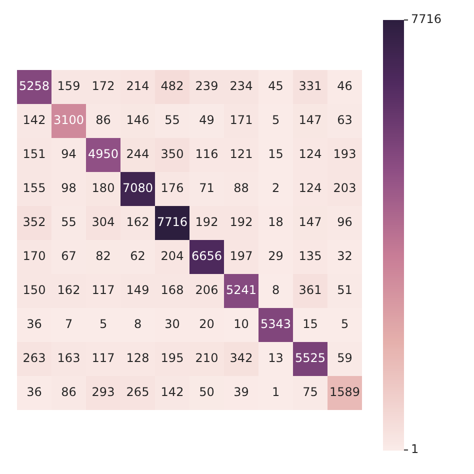  I want to click on data-label: 180, so click(103, 188).